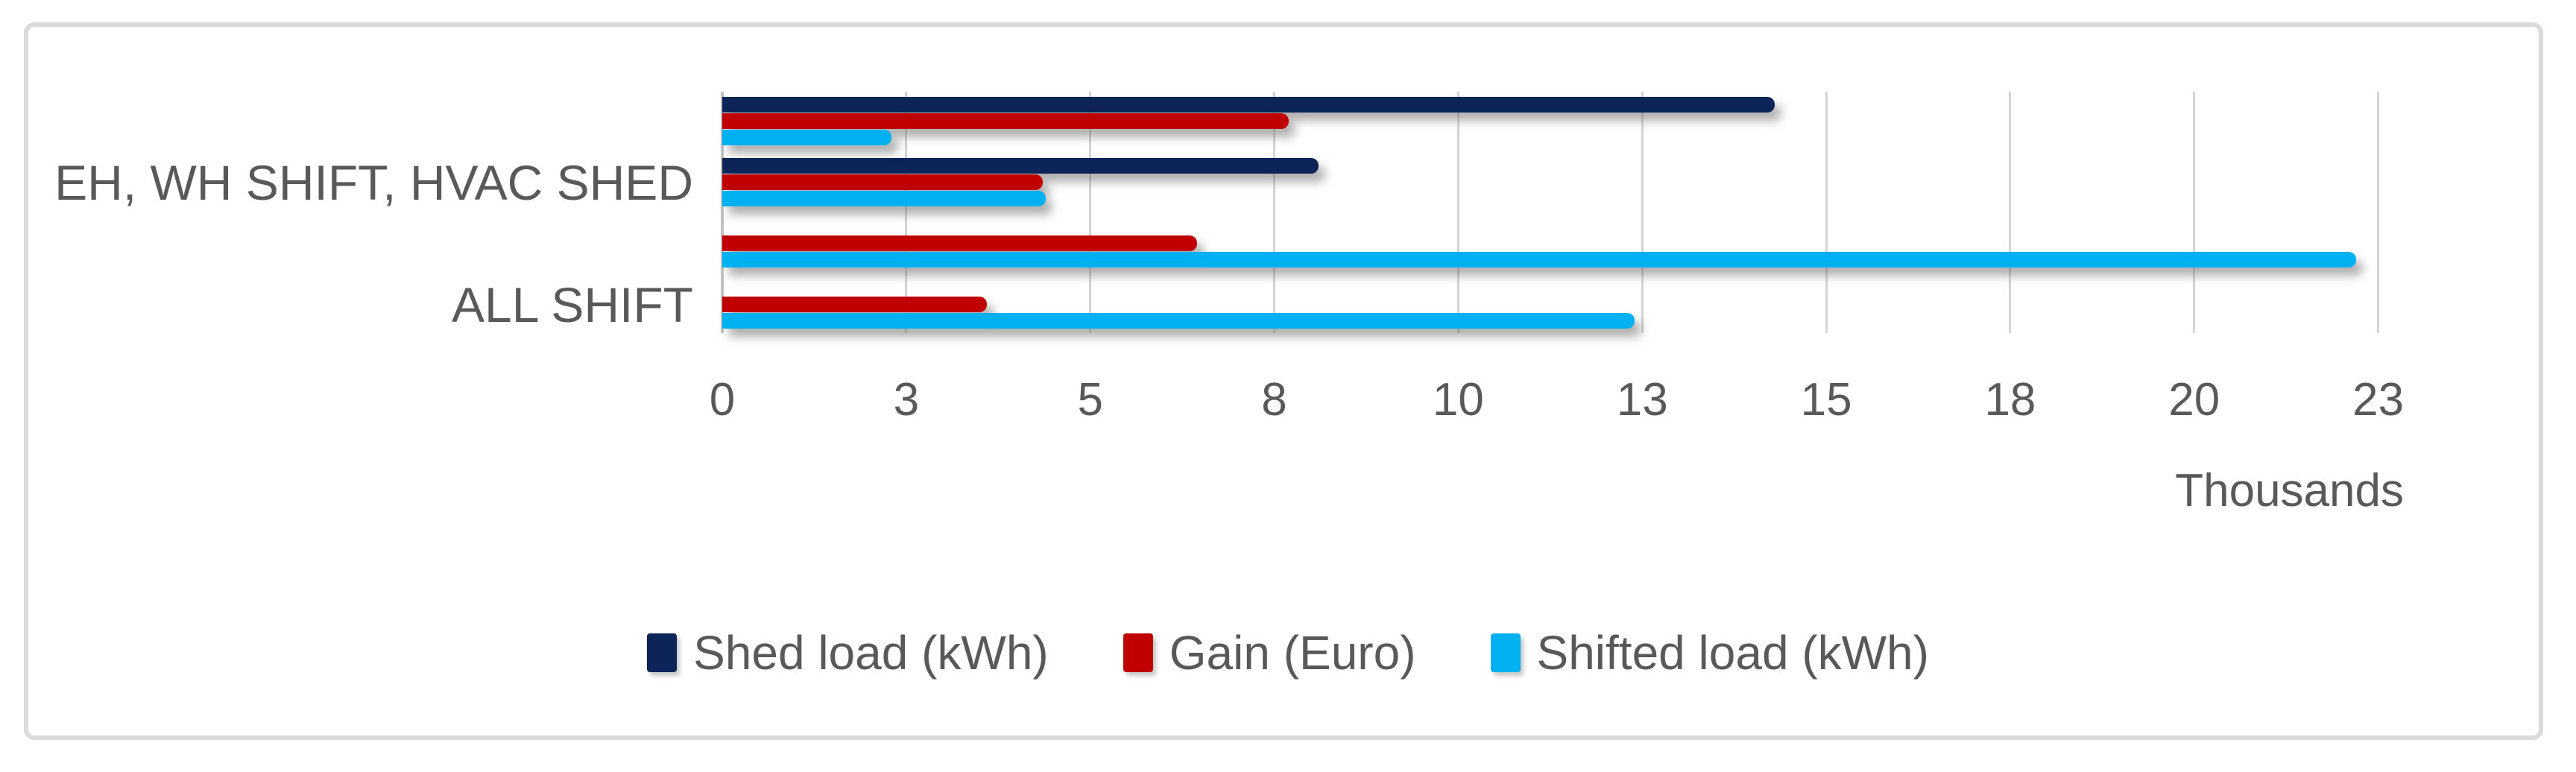  Describe the element at coordinates (722, 399) in the screenshot. I see `tick-label-0: 0` at that location.